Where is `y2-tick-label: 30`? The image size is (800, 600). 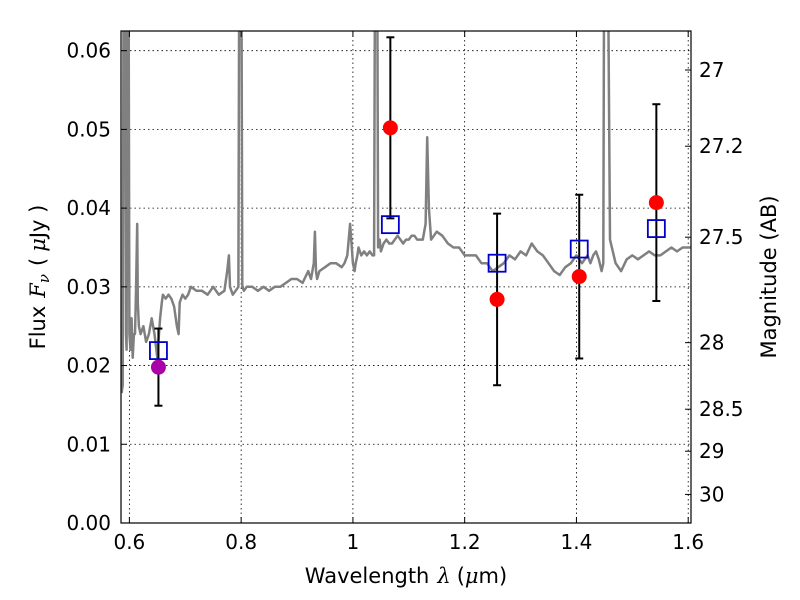
y2-tick-label: 30 is located at coordinates (711, 494).